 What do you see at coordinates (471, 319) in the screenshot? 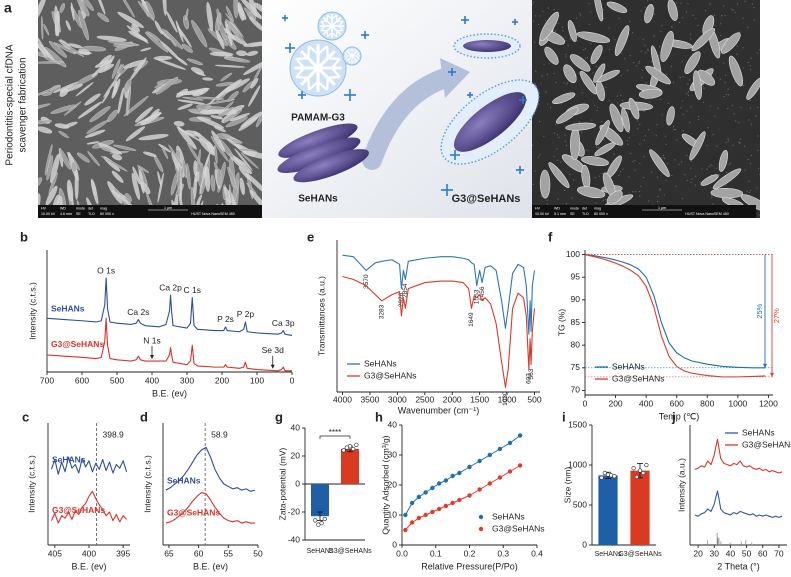
I see `peak-label: 1649` at bounding box center [471, 319].